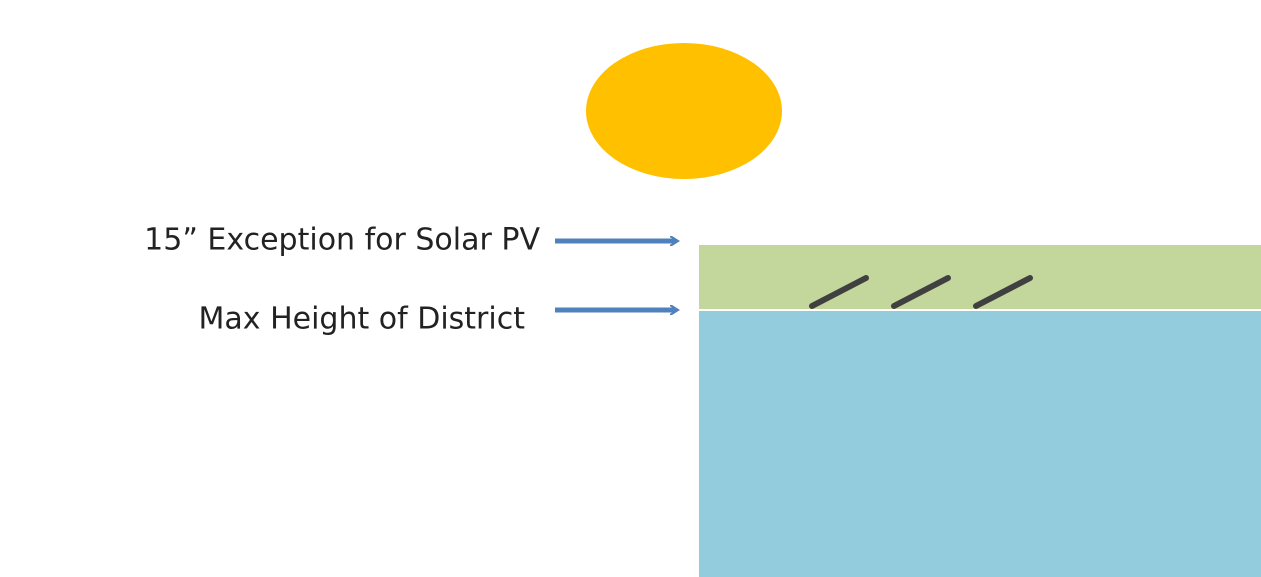 The height and width of the screenshot is (577, 1261). Describe the element at coordinates (684, 111) in the screenshot. I see `sun` at that location.